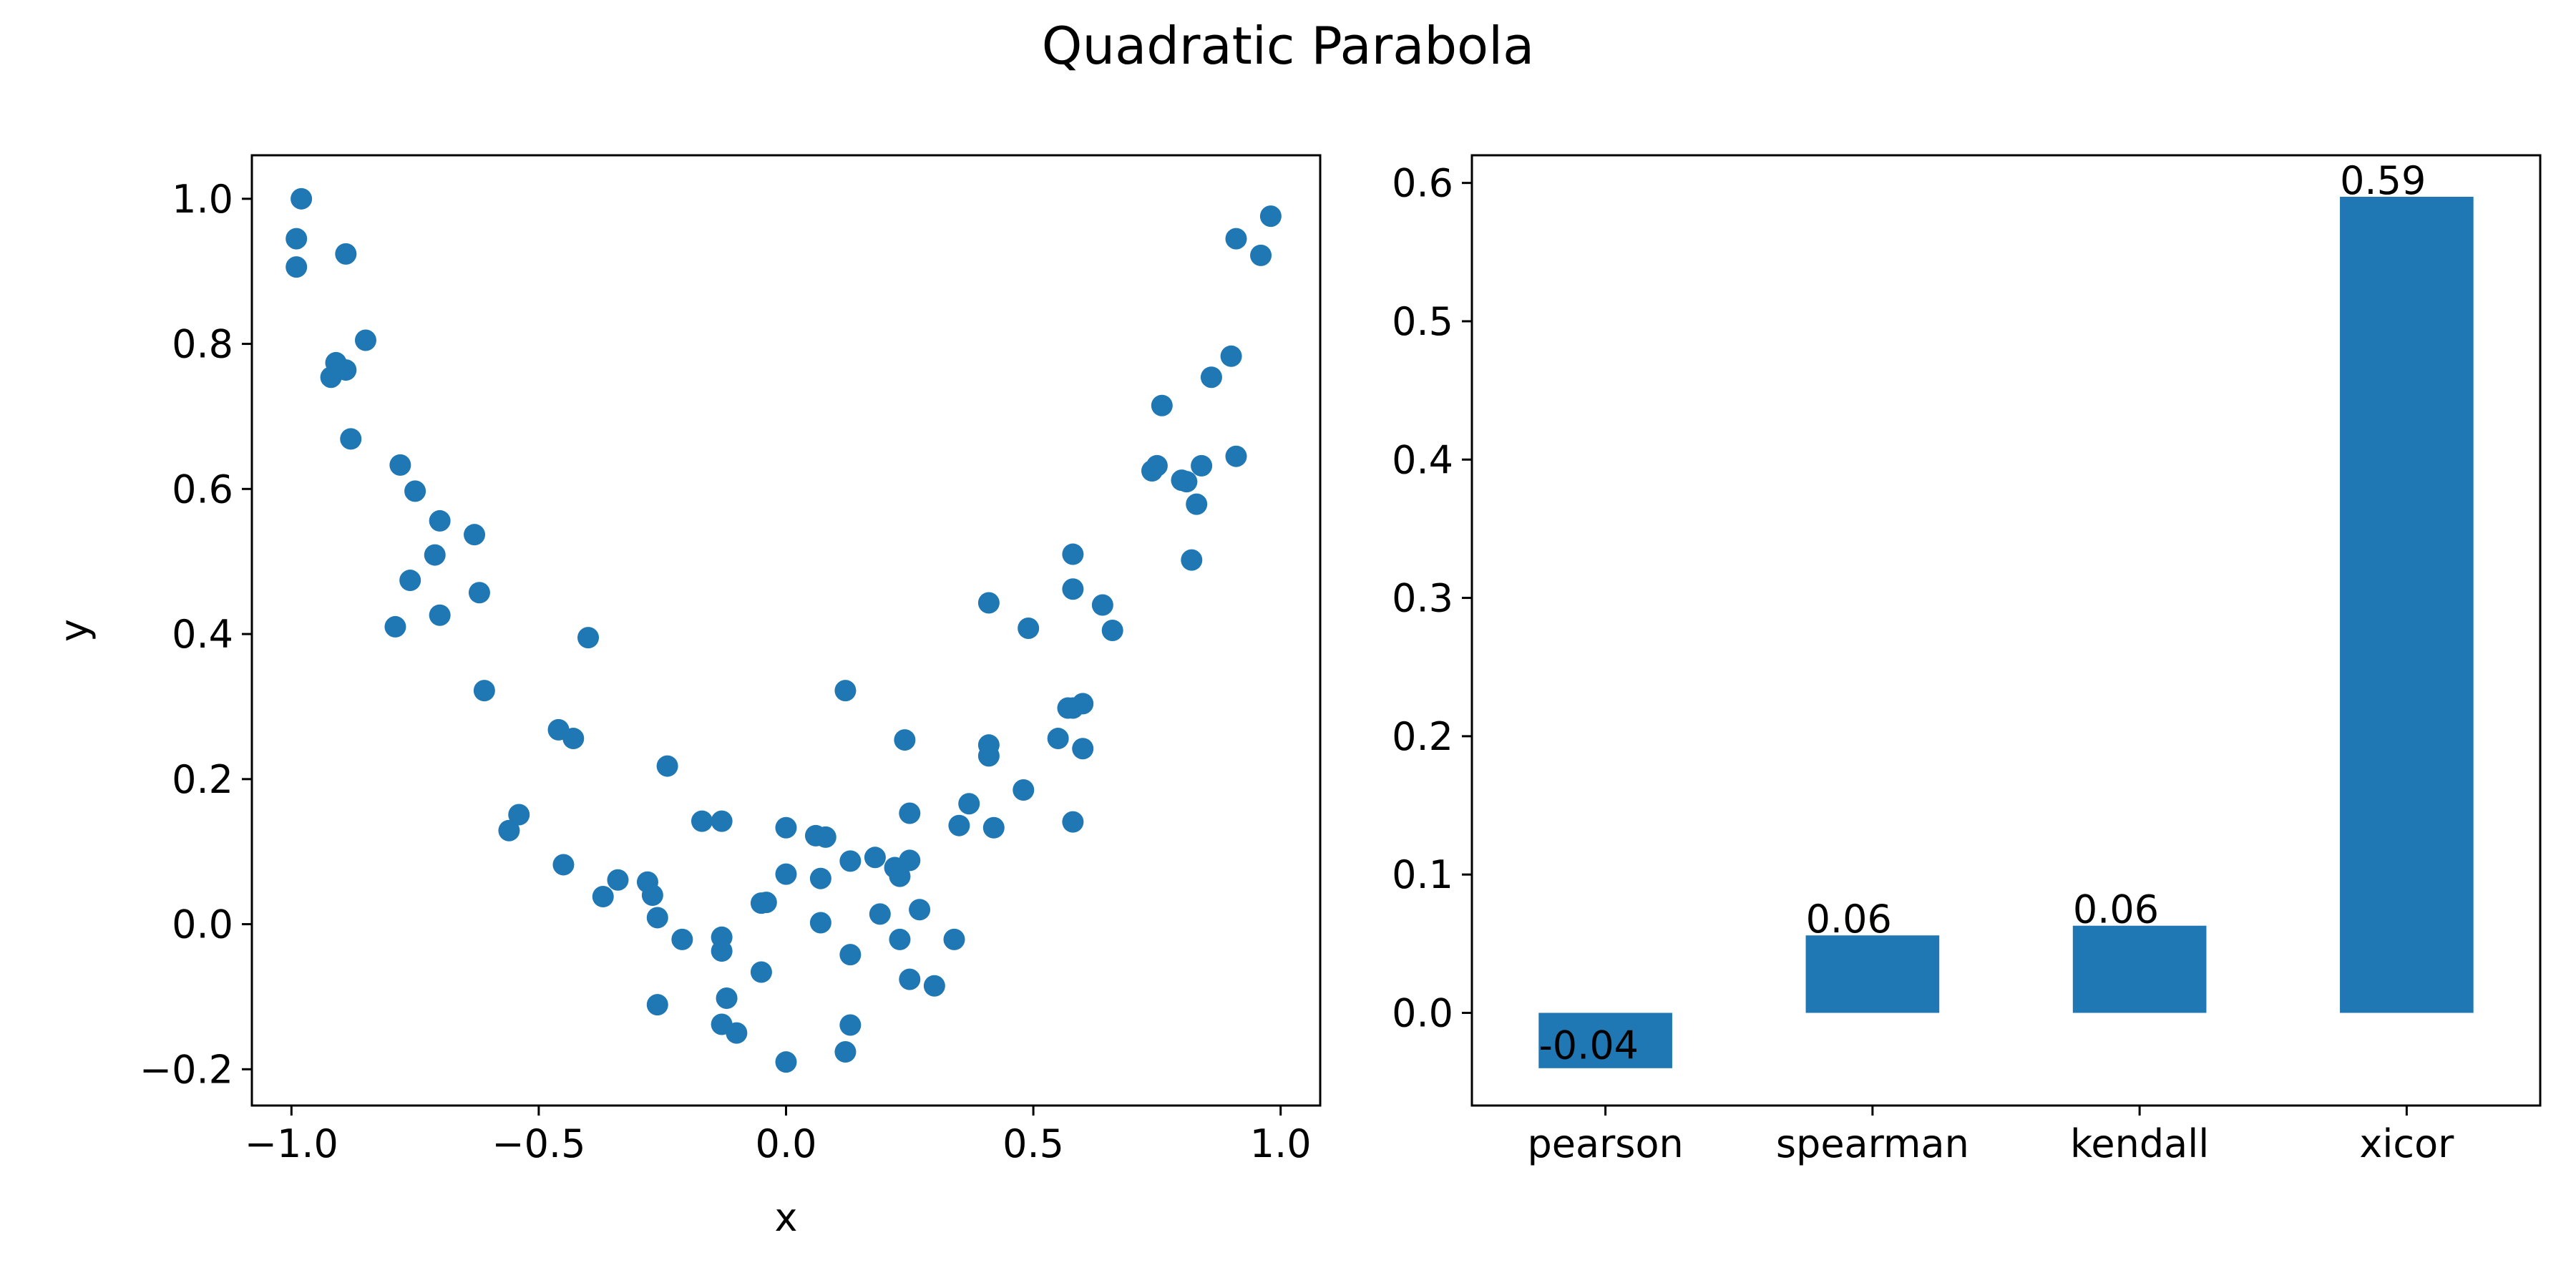 This screenshot has height=1288, width=2576. What do you see at coordinates (1422, 875) in the screenshot?
I see `y-tick-label: 0.1` at bounding box center [1422, 875].